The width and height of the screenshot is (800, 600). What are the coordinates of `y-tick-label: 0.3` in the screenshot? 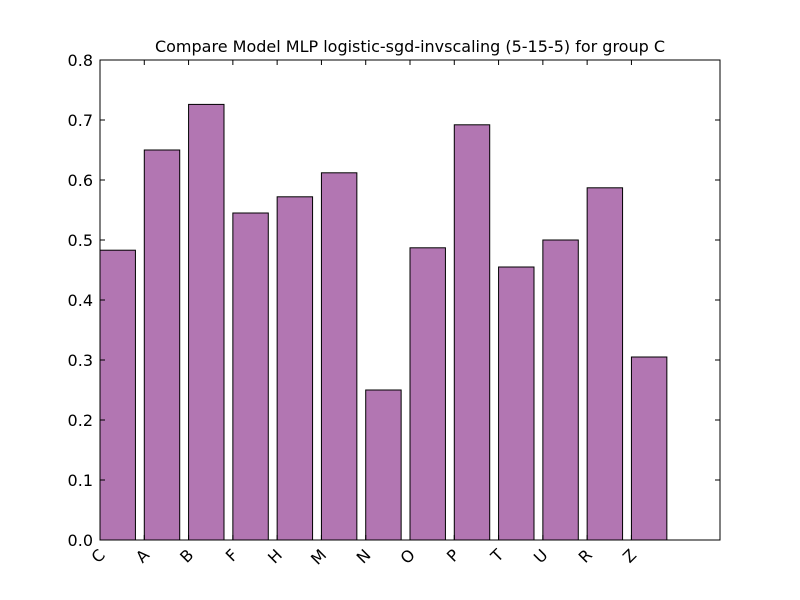 It's located at (80, 360).